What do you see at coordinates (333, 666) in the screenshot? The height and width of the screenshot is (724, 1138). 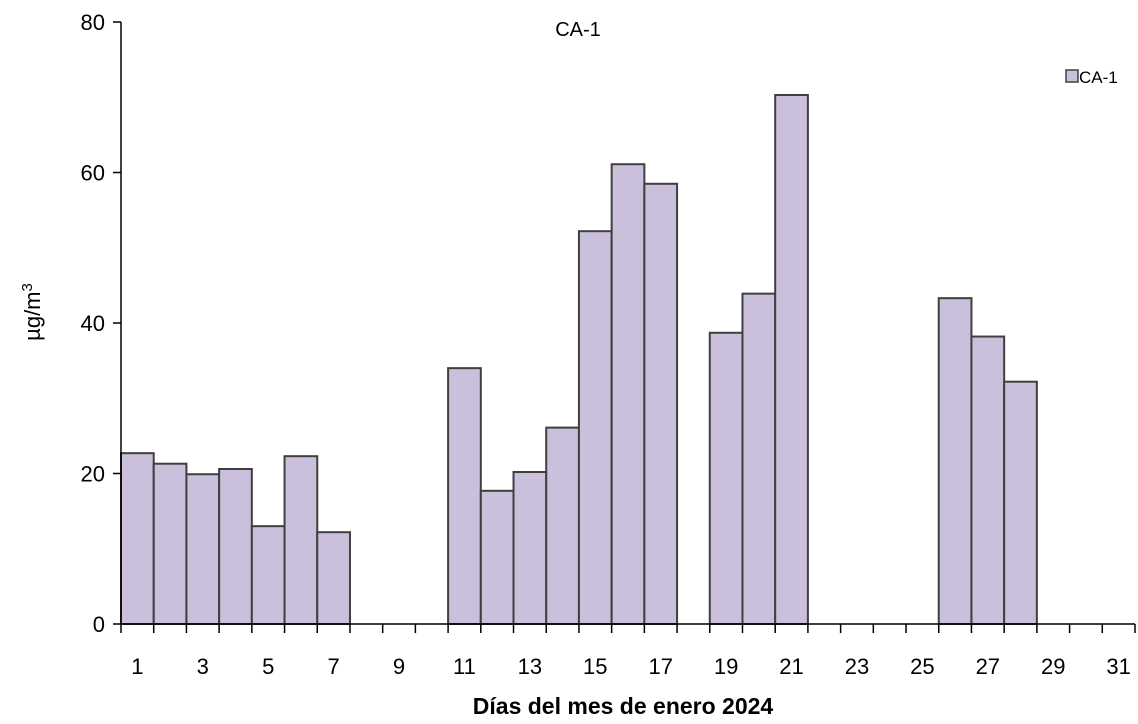 I see `x-tick-label: 7` at bounding box center [333, 666].